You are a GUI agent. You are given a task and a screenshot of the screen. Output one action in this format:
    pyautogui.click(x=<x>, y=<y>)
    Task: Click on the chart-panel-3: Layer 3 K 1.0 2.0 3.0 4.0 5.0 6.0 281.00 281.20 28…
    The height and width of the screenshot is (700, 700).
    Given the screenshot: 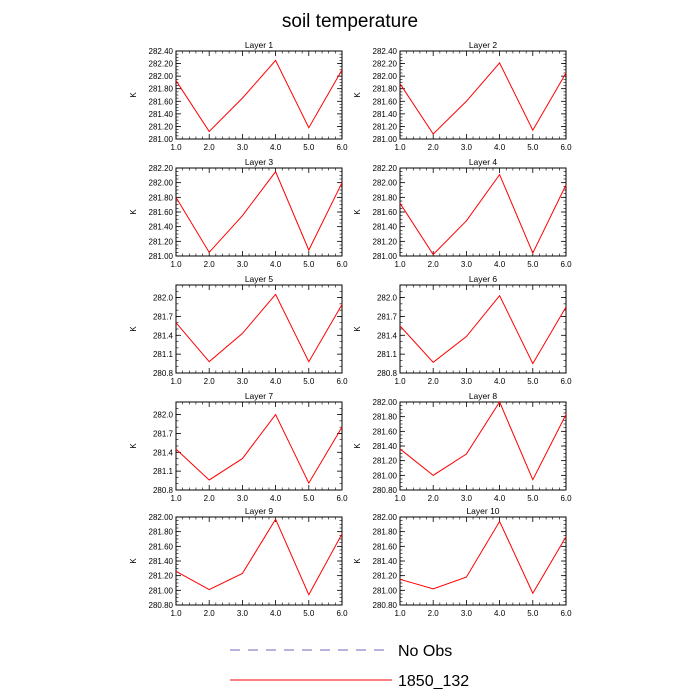 What is the action you would take?
    pyautogui.click(x=238, y=213)
    